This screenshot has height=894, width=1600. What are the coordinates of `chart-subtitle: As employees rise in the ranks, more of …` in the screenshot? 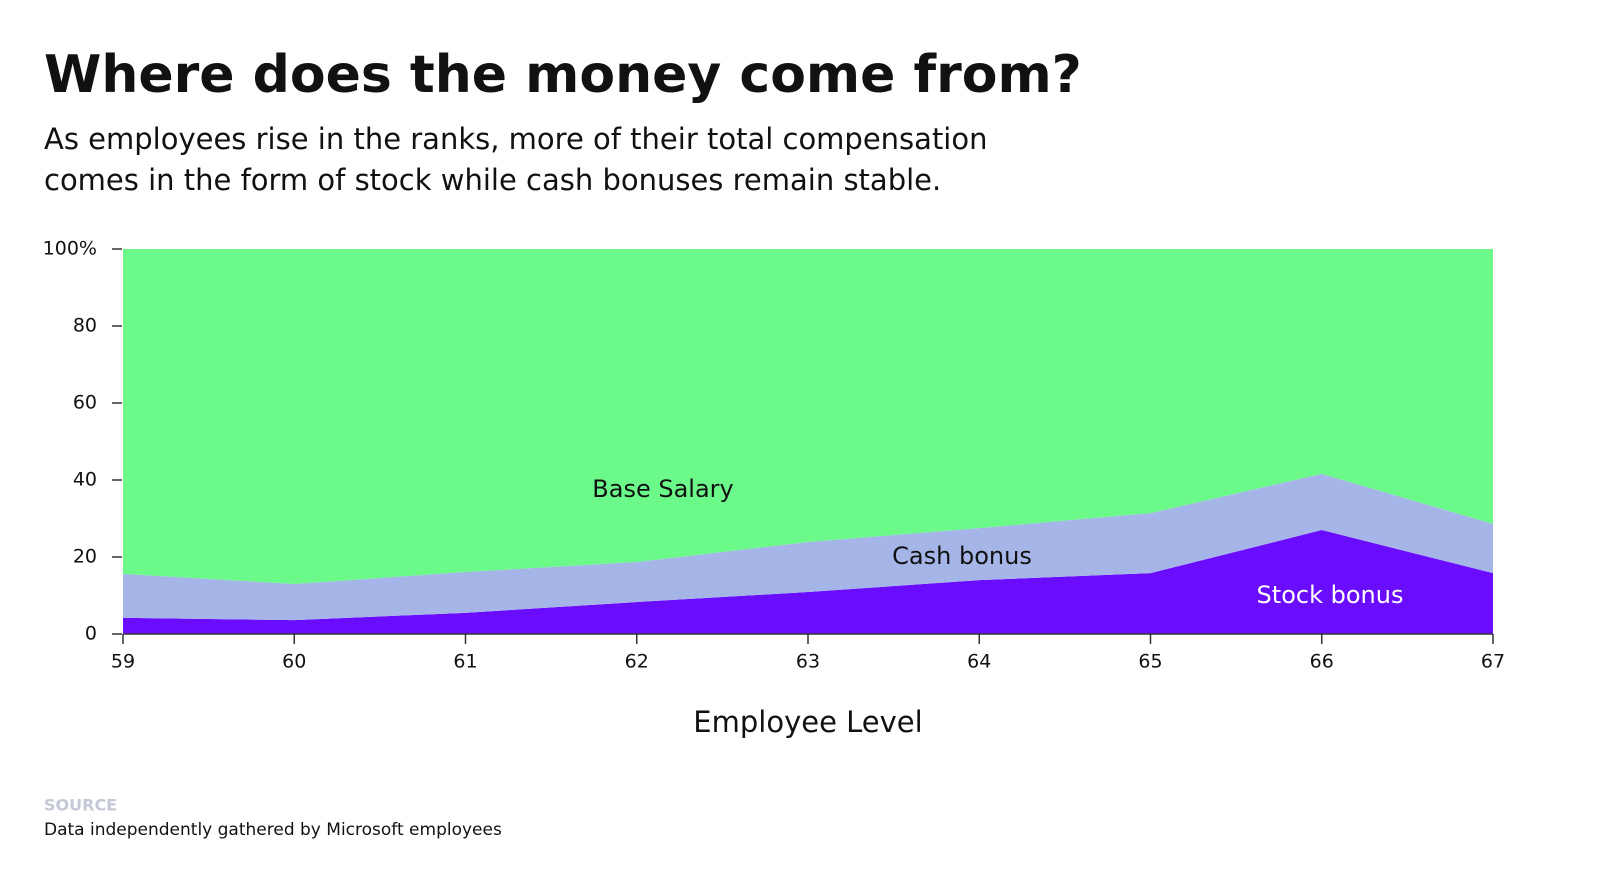 It's located at (516, 139).